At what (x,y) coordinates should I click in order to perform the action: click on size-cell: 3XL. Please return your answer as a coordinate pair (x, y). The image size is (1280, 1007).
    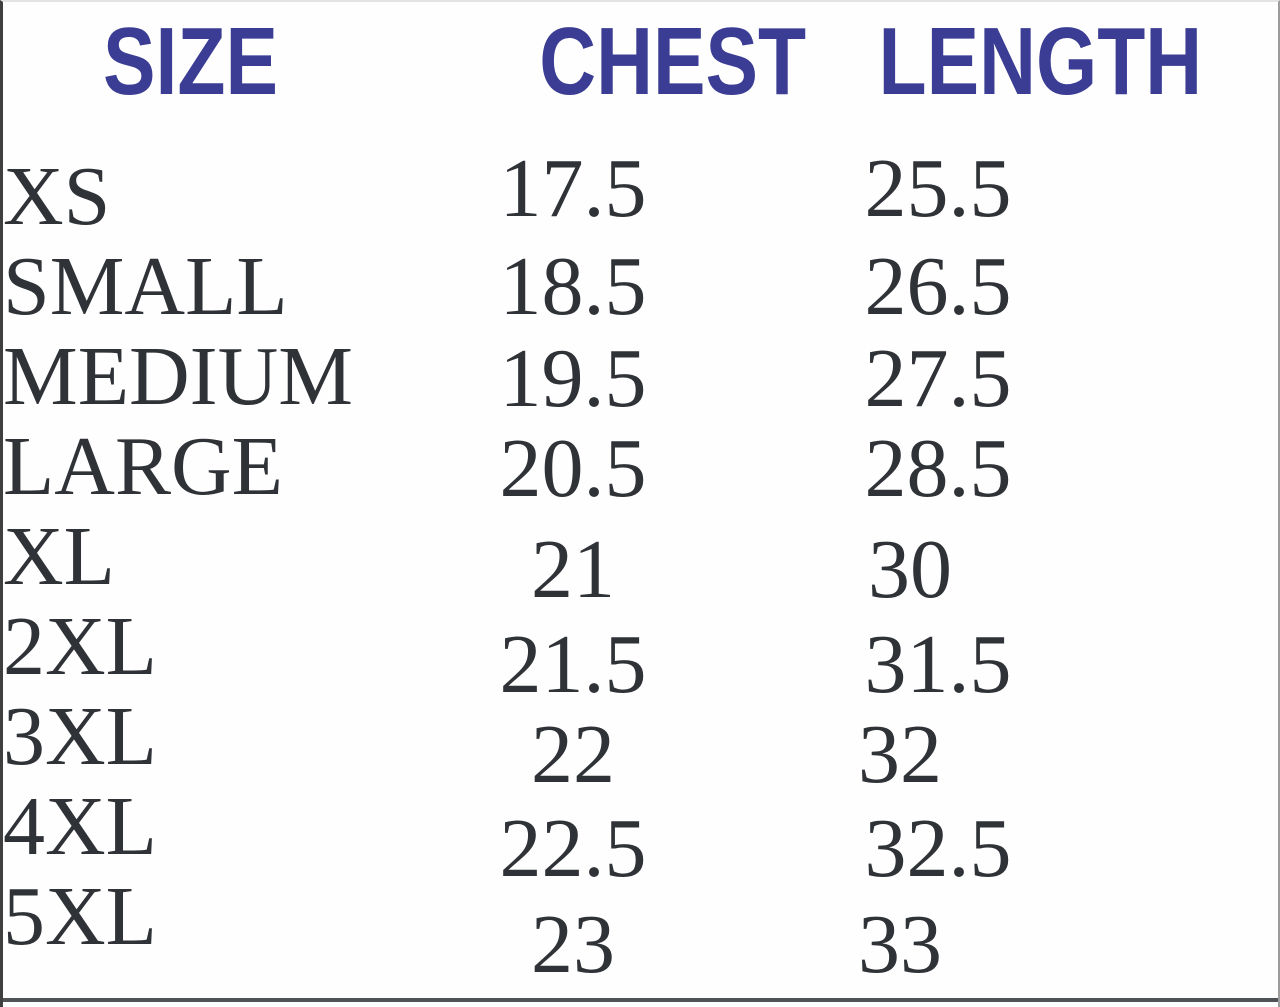
    Looking at the image, I should click on (80, 736).